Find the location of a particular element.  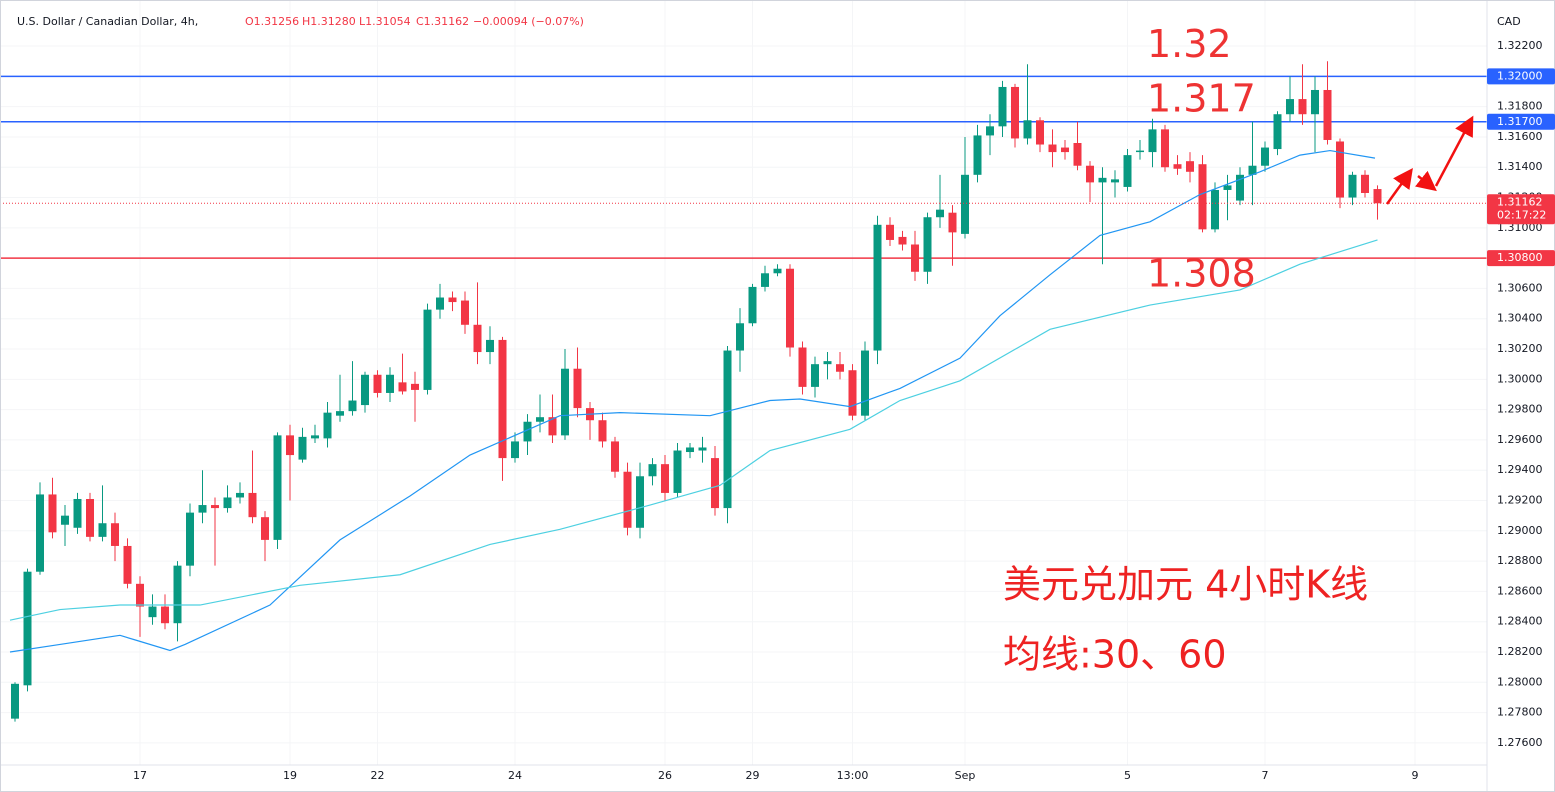

level-label: 1.30800 is located at coordinates (1520, 257).